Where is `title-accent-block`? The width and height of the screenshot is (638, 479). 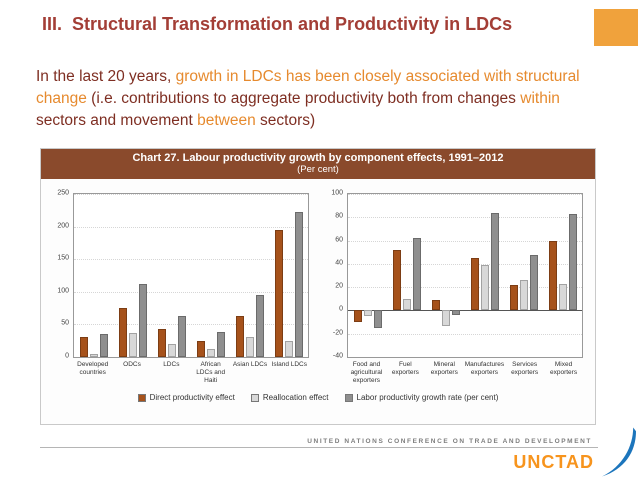 title-accent-block is located at coordinates (616, 27).